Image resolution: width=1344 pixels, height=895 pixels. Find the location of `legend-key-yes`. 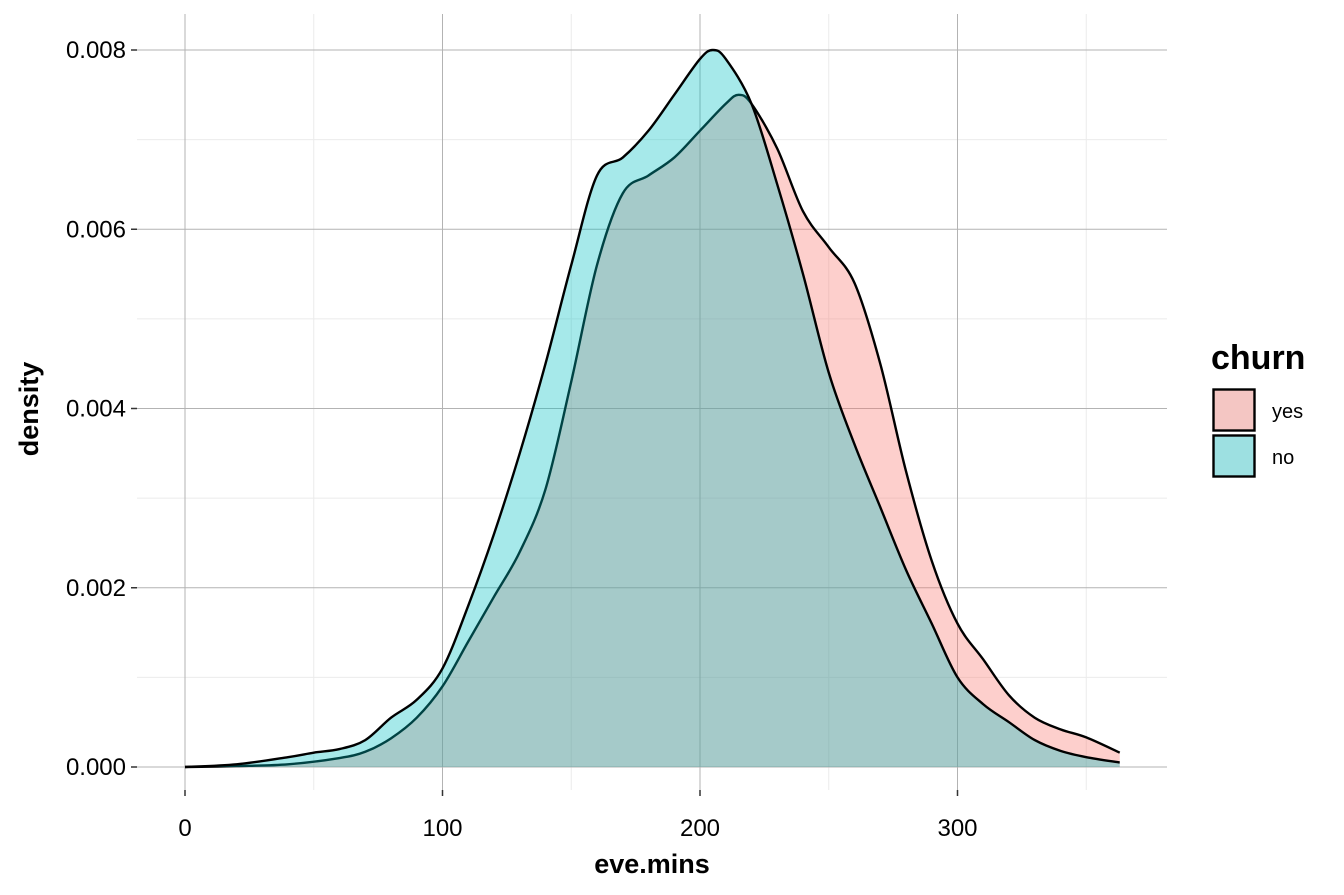

legend-key-yes is located at coordinates (1234, 410).